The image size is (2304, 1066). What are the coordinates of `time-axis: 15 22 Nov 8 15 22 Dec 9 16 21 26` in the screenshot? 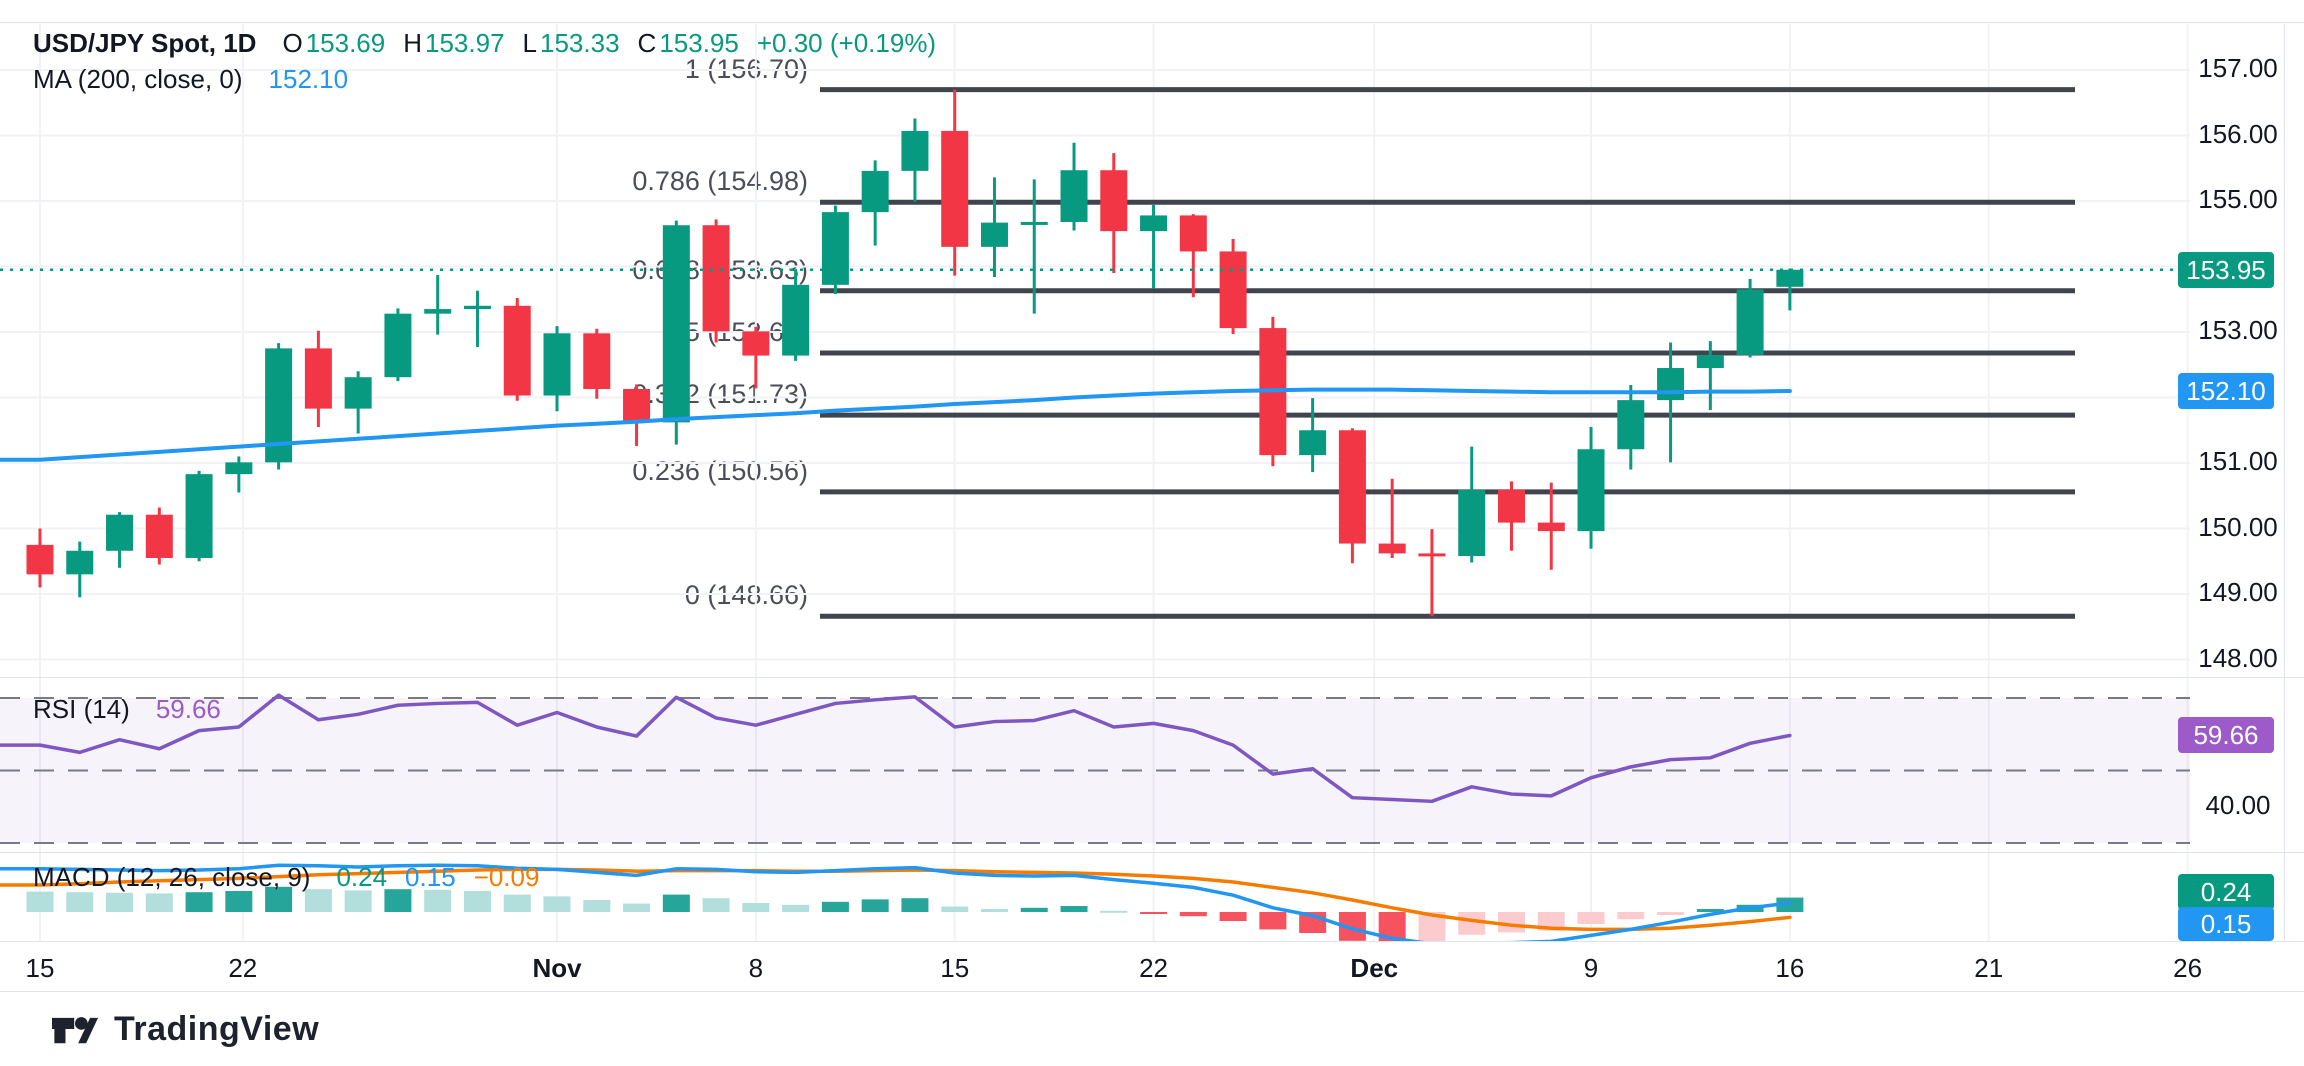 It's located at (1152, 966).